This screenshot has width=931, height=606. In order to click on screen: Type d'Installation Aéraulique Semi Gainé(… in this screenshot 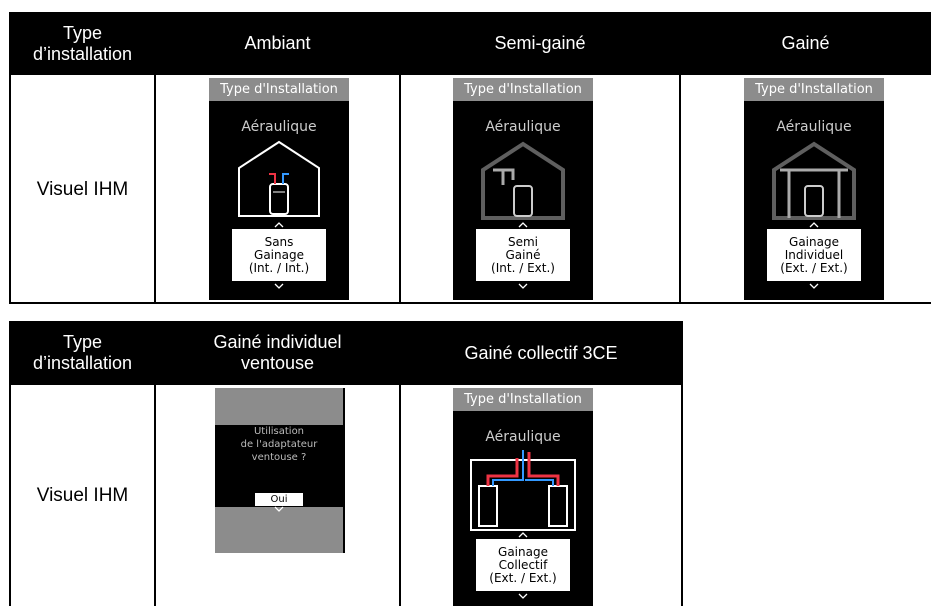, I will do `click(523, 189)`.